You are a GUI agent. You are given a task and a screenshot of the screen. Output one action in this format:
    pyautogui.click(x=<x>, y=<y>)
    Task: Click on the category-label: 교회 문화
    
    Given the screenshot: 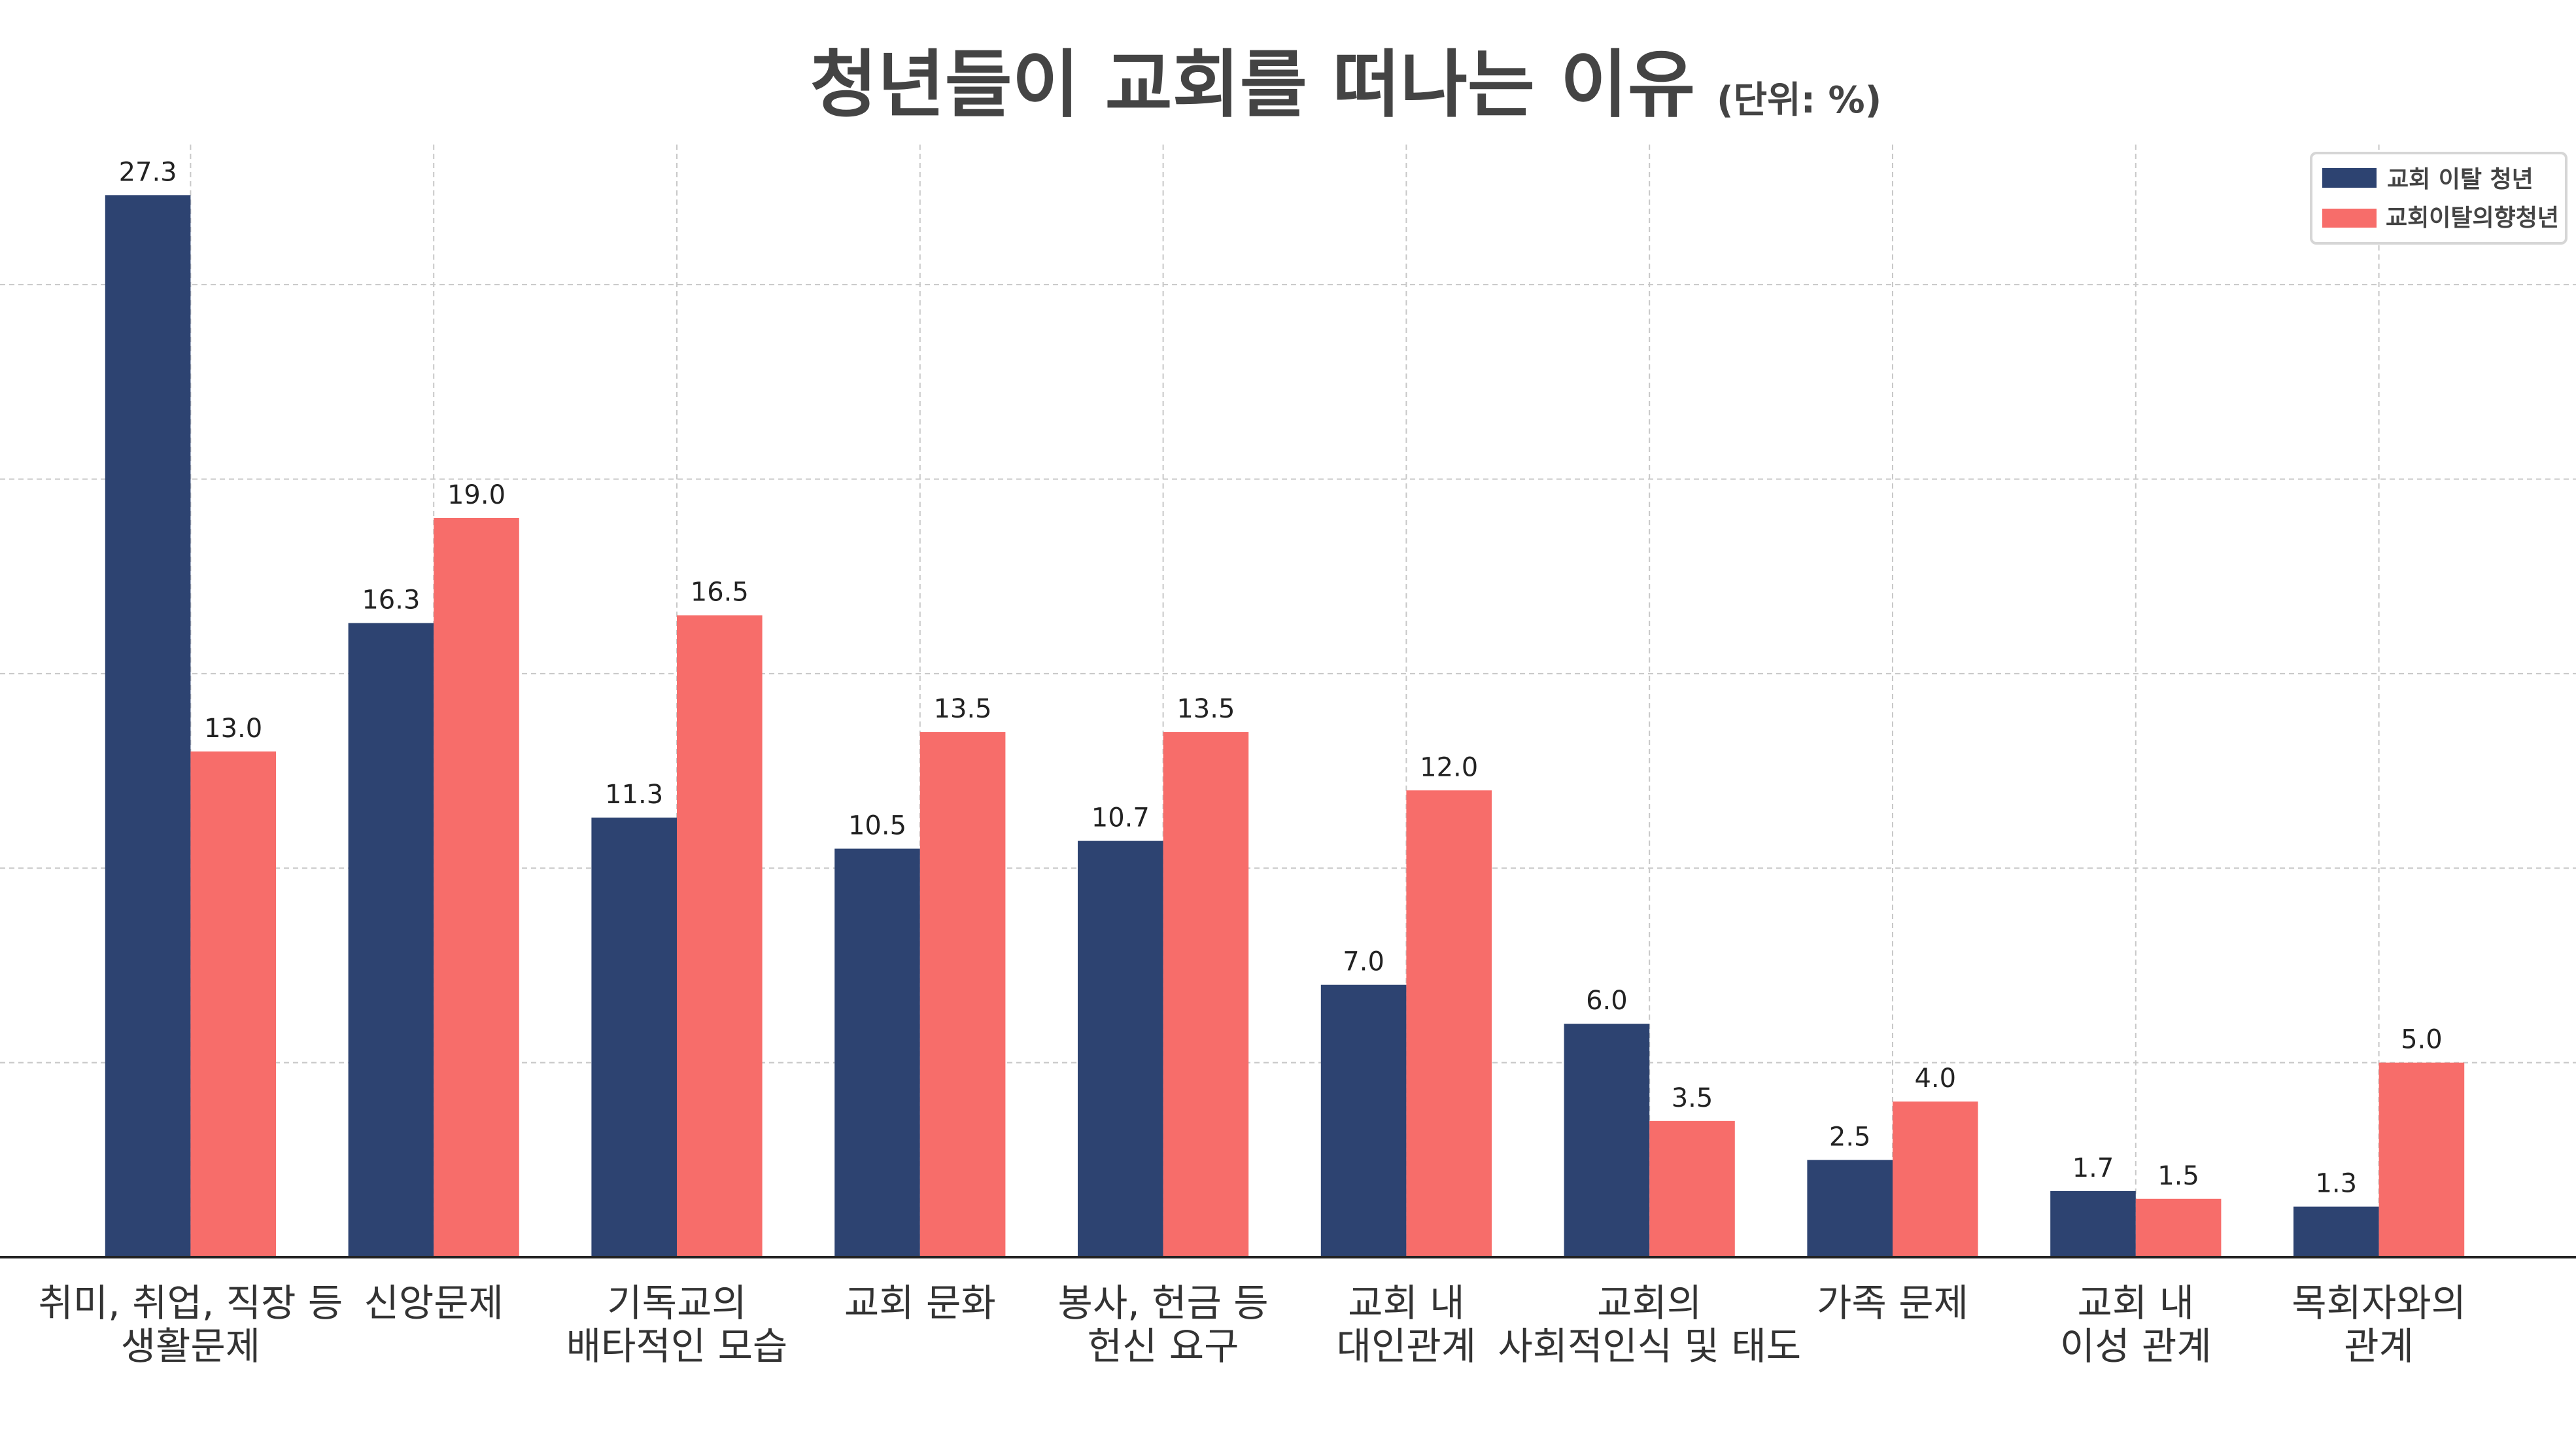 What is the action you would take?
    pyautogui.click(x=920, y=1303)
    